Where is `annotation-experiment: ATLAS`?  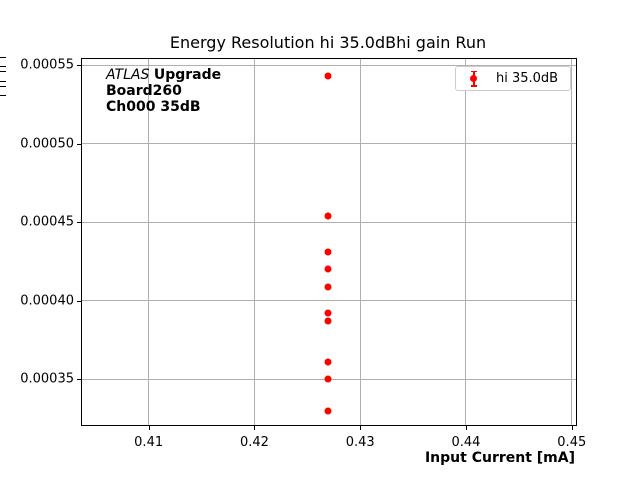 annotation-experiment: ATLAS is located at coordinates (128, 75).